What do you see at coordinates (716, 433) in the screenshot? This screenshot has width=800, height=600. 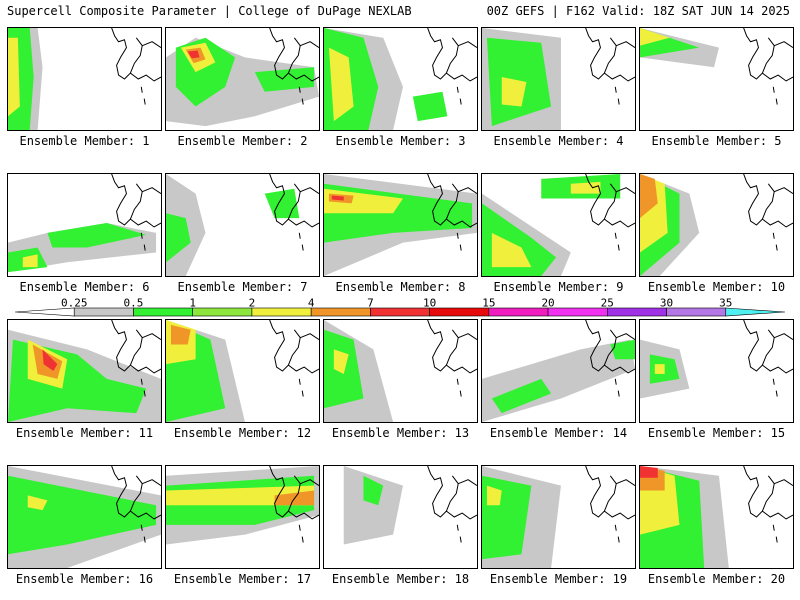 I see `member-label: Ensemble Member: 15` at bounding box center [716, 433].